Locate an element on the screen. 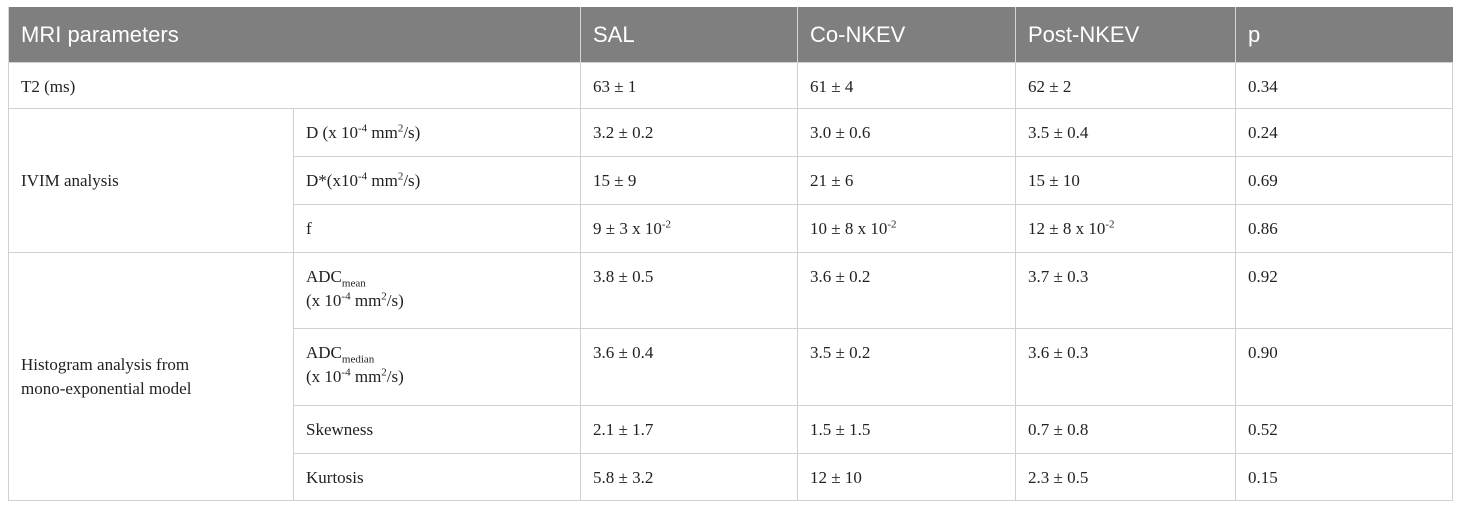  text: 63 ± 1 is located at coordinates (615, 86).